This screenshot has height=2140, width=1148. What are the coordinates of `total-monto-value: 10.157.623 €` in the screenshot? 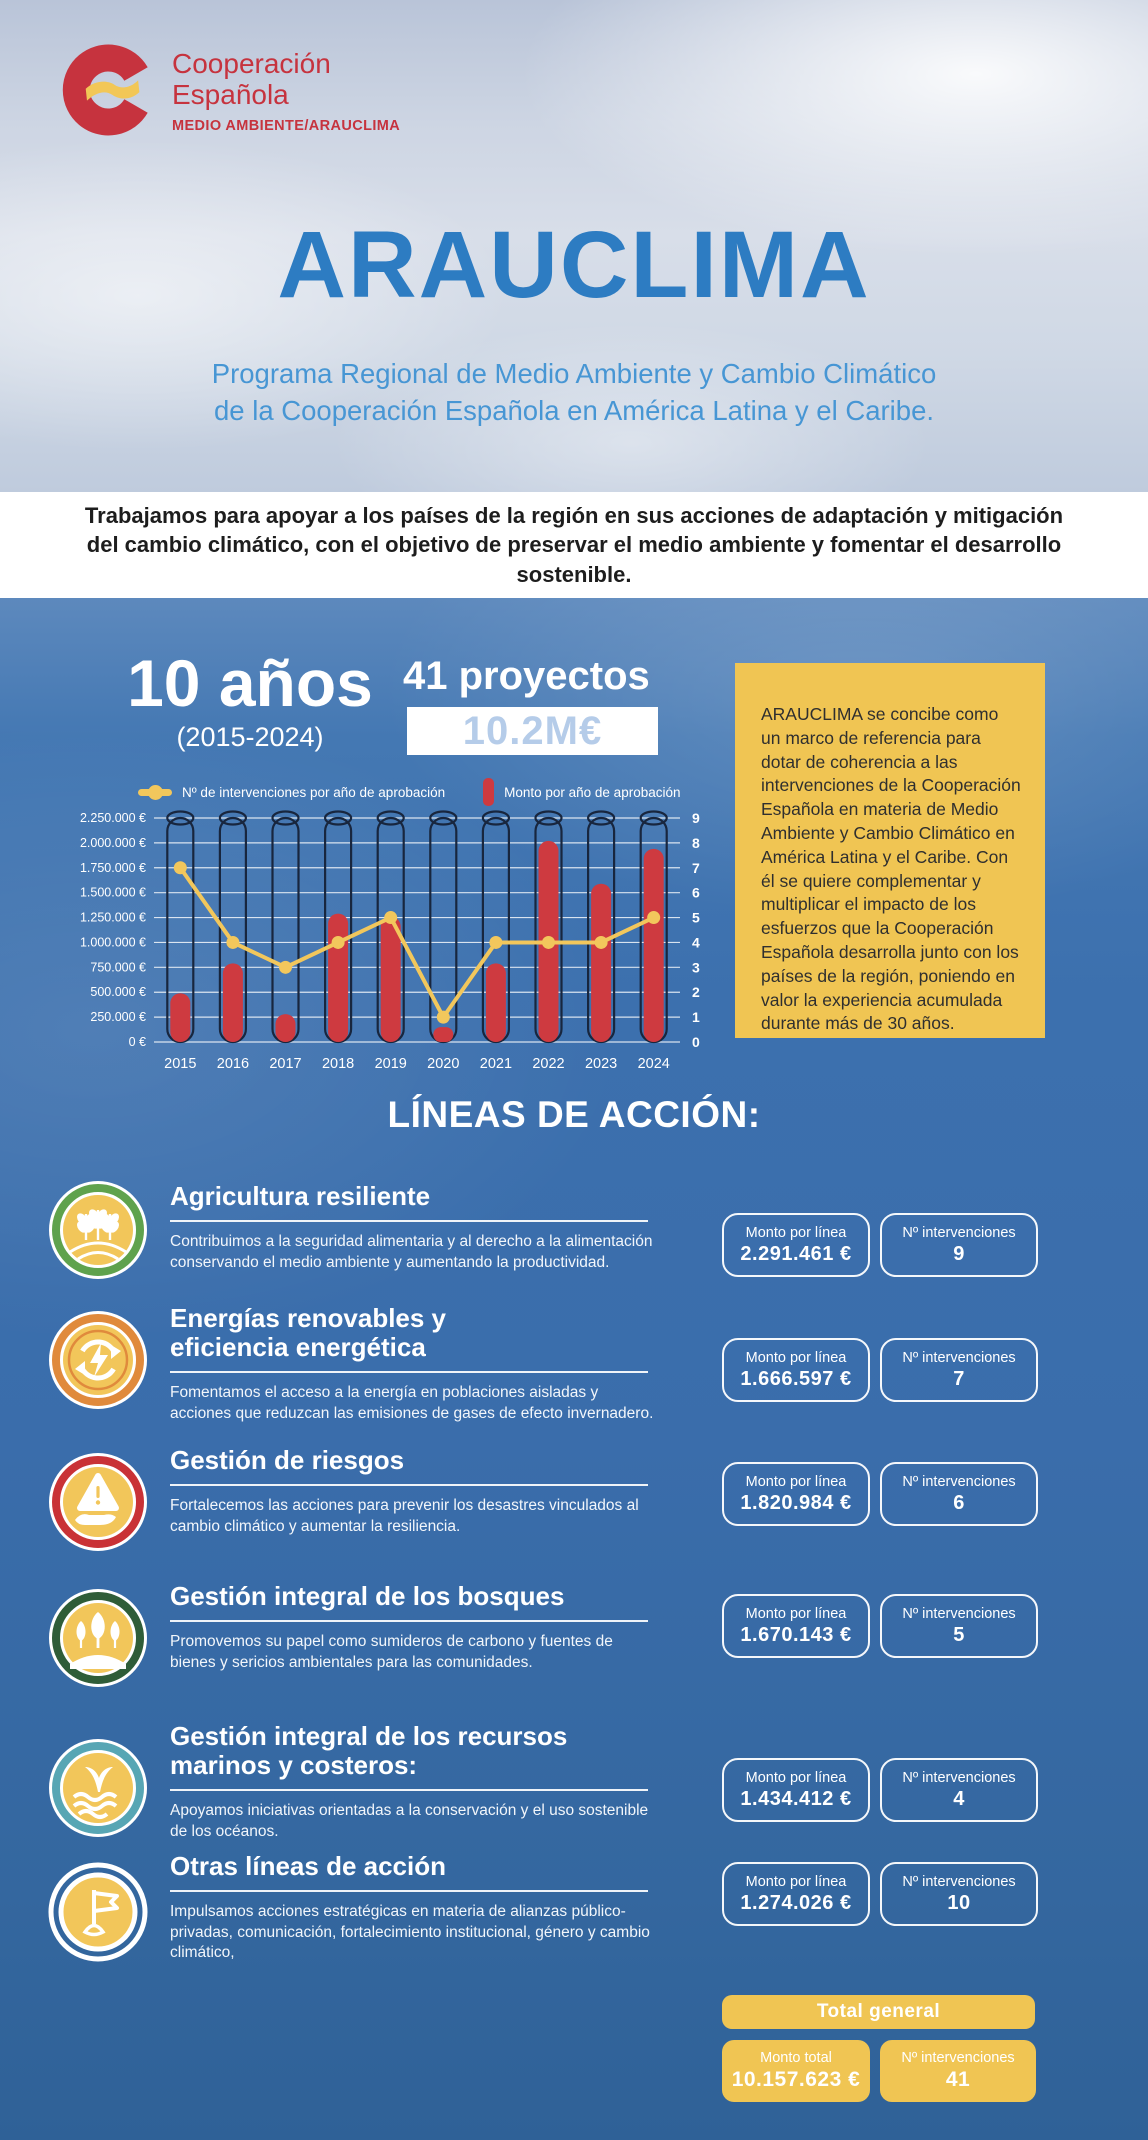 It's located at (796, 2079).